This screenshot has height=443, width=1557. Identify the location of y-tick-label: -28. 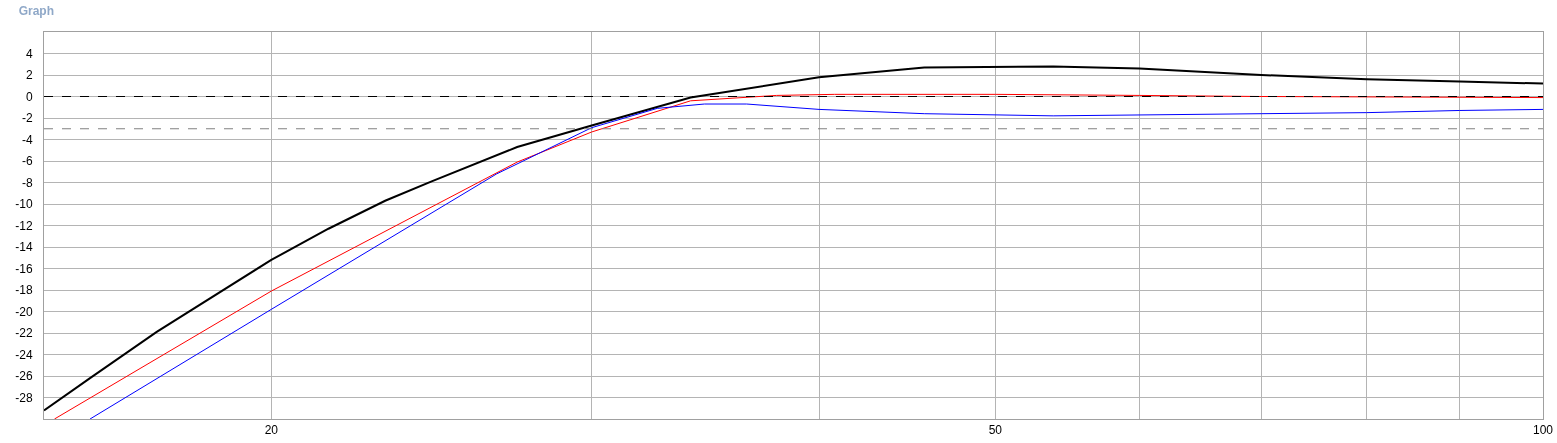
(24, 397).